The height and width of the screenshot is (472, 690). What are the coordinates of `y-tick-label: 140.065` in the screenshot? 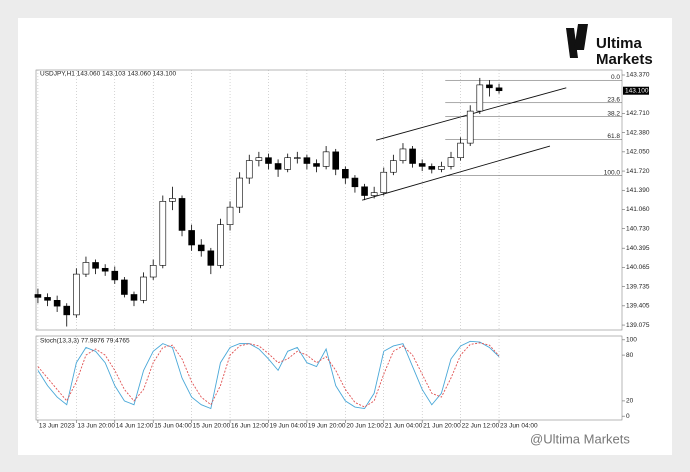 It's located at (638, 267).